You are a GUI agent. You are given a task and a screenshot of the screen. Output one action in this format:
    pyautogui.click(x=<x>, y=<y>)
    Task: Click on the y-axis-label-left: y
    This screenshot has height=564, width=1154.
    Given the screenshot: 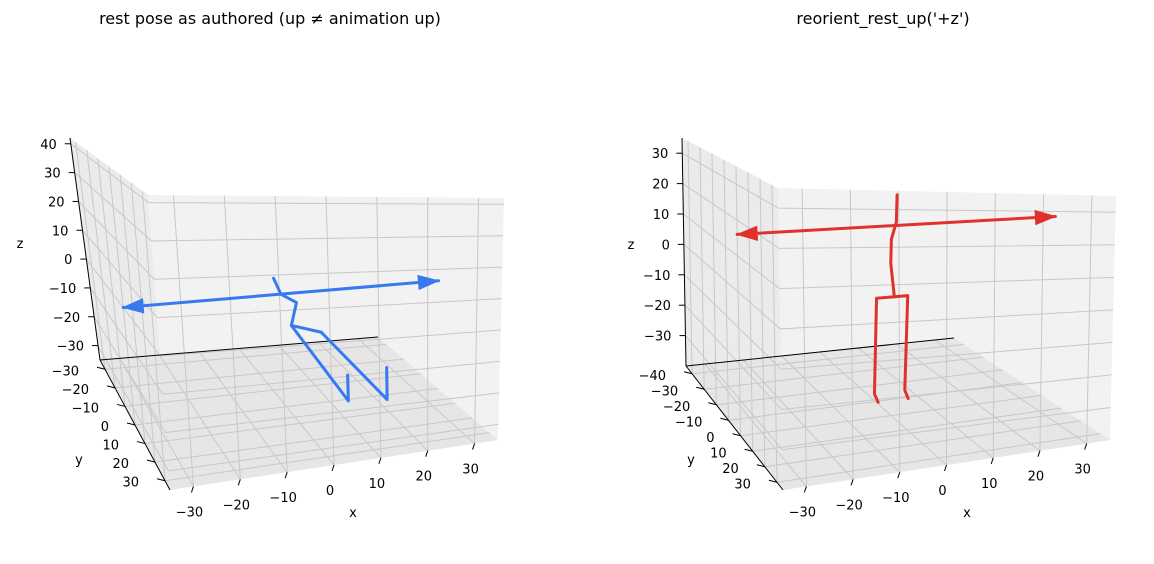 What is the action you would take?
    pyautogui.click(x=79, y=460)
    